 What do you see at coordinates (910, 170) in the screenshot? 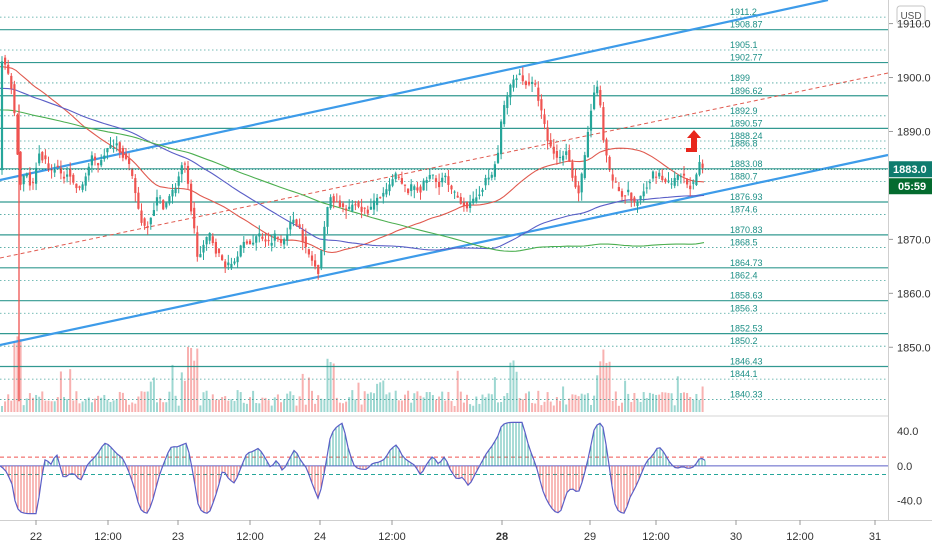
I see `last-price-label: 1883.0` at bounding box center [910, 170].